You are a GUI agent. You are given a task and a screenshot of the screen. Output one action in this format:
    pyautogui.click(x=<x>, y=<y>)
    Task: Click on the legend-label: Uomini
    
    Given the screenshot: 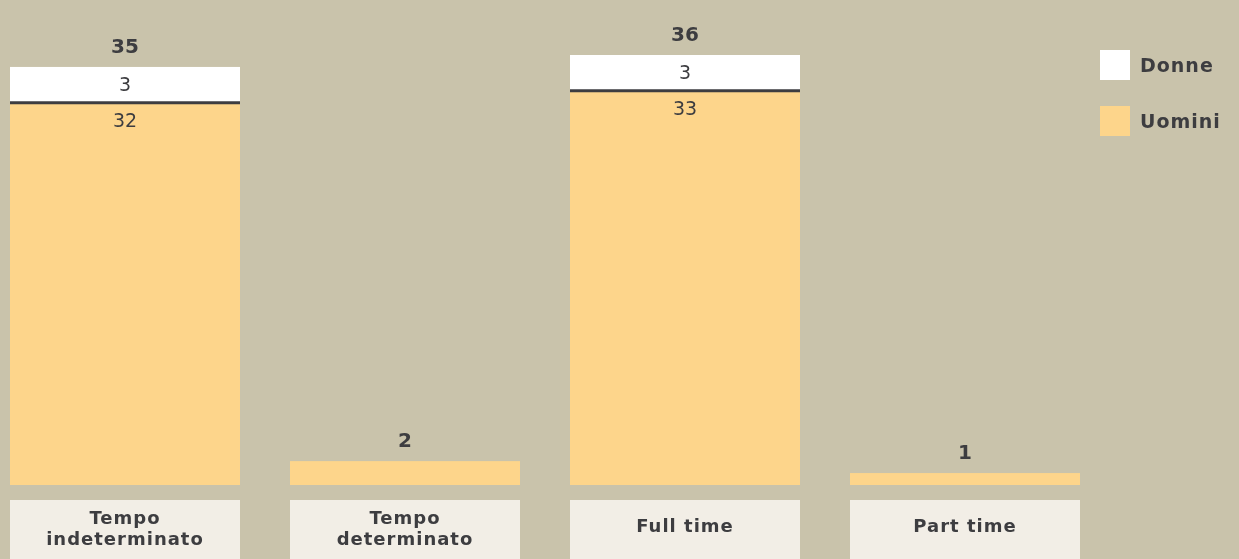 What is the action you would take?
    pyautogui.click(x=1180, y=121)
    